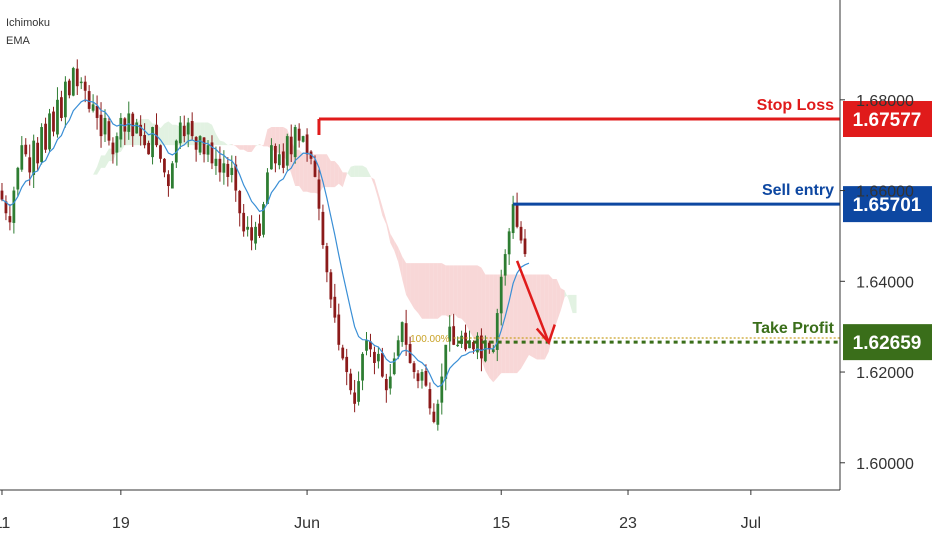 Image resolution: width=932 pixels, height=550 pixels. What do you see at coordinates (885, 192) in the screenshot?
I see `price-tick-label: 1.66000` at bounding box center [885, 192].